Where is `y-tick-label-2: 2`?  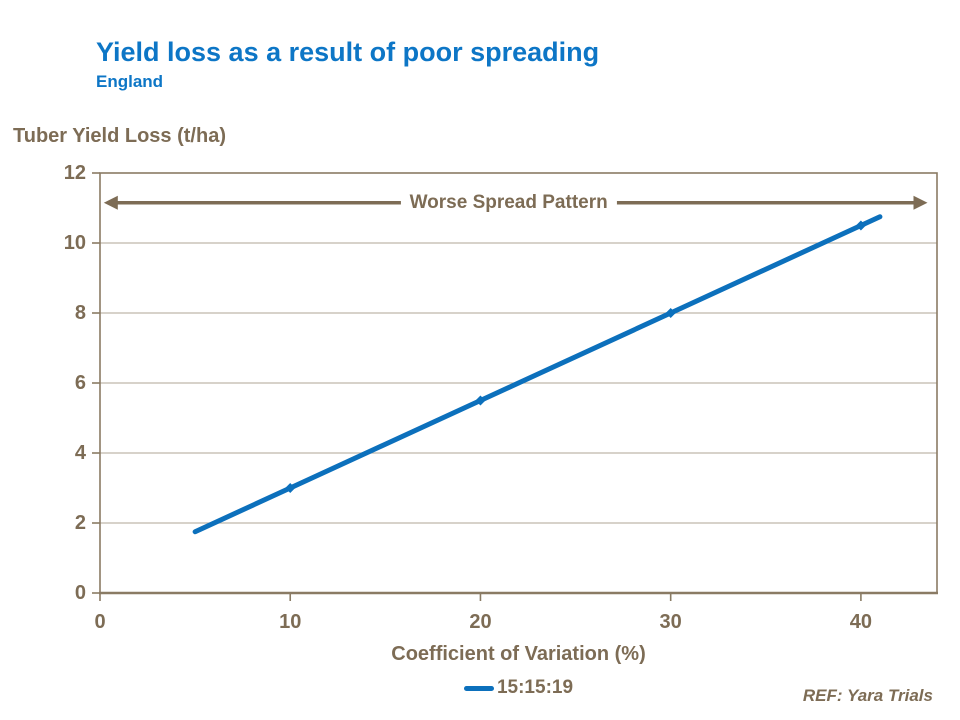 y-tick-label-2: 2 is located at coordinates (80, 523).